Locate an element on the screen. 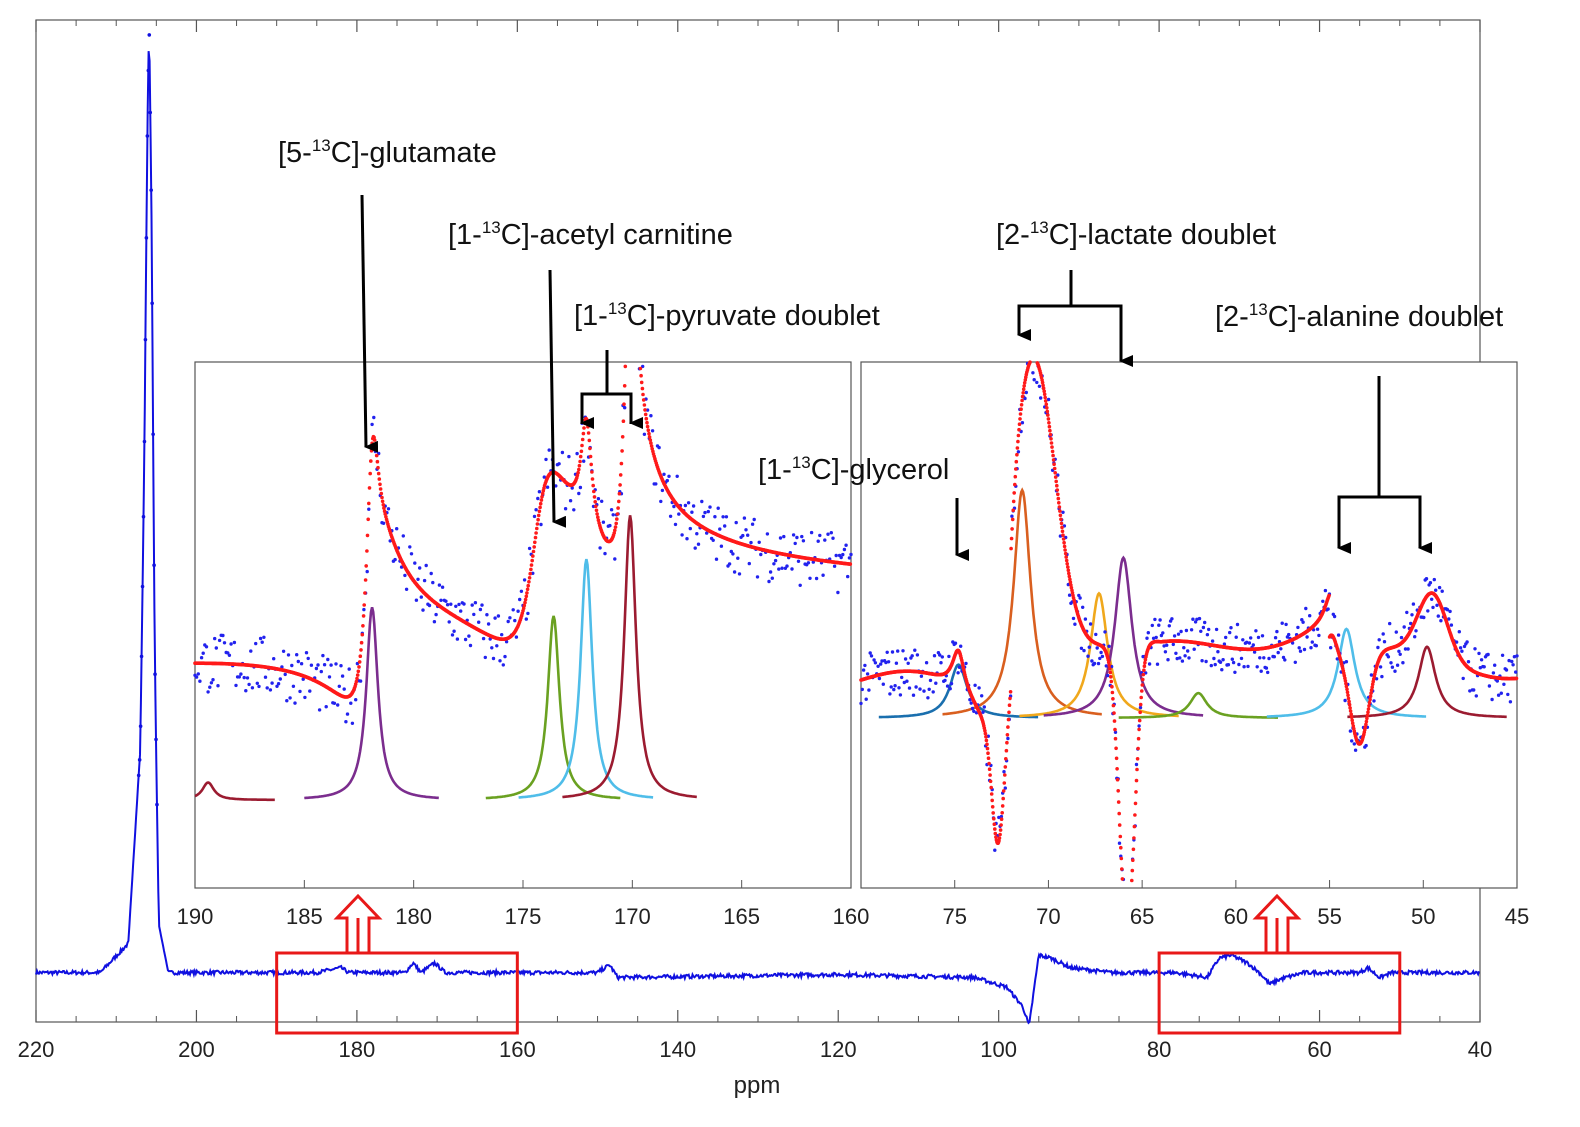 The image size is (1580, 1127). main-spectrum-point is located at coordinates (152, 303).